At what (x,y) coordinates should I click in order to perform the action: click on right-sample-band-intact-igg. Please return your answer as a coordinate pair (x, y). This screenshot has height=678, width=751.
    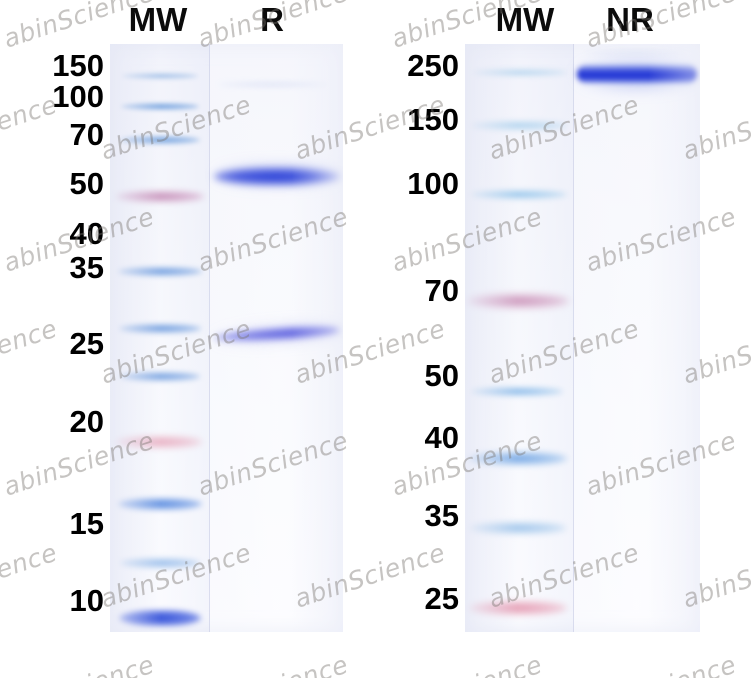
    Looking at the image, I should click on (637, 74).